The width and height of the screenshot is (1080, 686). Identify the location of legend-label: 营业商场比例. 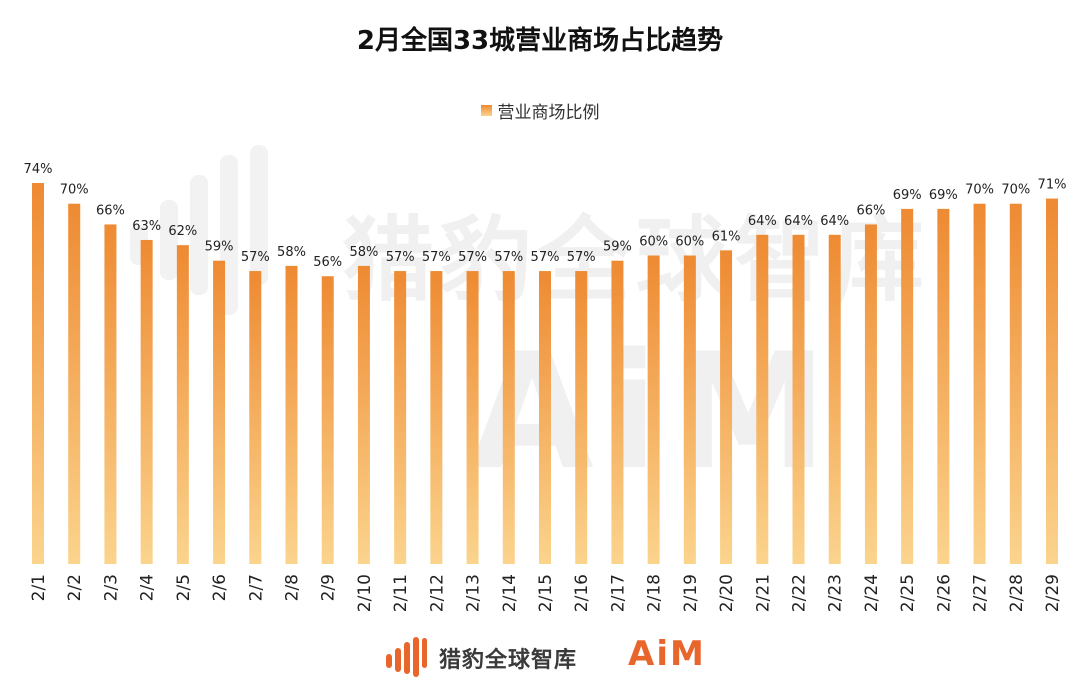
(548, 113).